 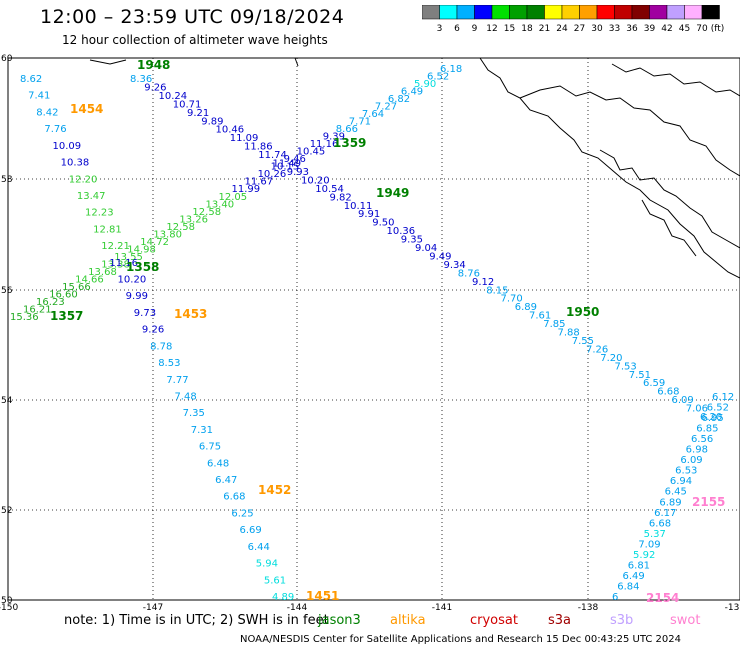 I want to click on swh-value: 6.94, so click(x=681, y=481).